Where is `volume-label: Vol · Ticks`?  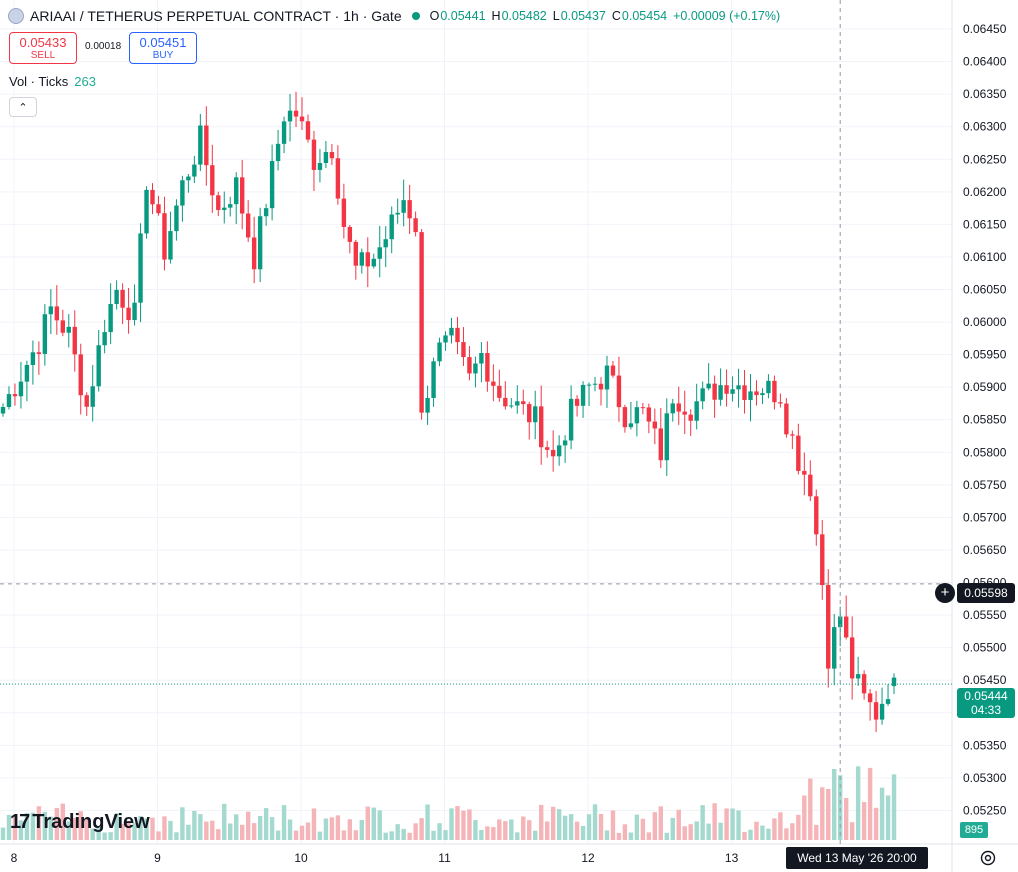 volume-label: Vol · Ticks is located at coordinates (39, 81).